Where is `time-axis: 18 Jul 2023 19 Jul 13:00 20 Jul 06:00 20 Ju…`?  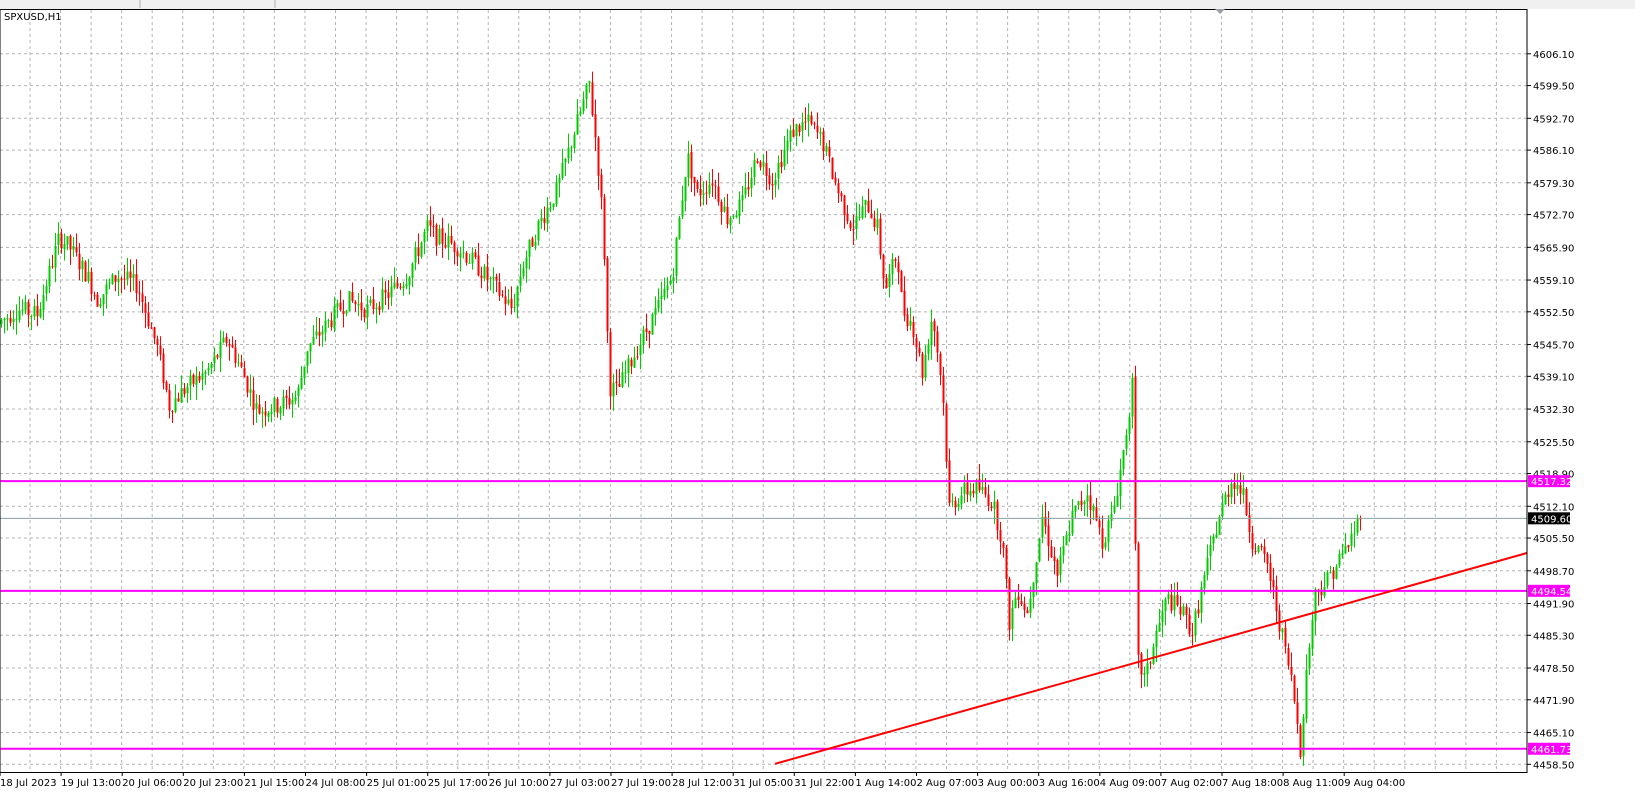 time-axis: 18 Jul 2023 19 Jul 13:00 20 Jul 06:00 20 Ju… is located at coordinates (702, 780).